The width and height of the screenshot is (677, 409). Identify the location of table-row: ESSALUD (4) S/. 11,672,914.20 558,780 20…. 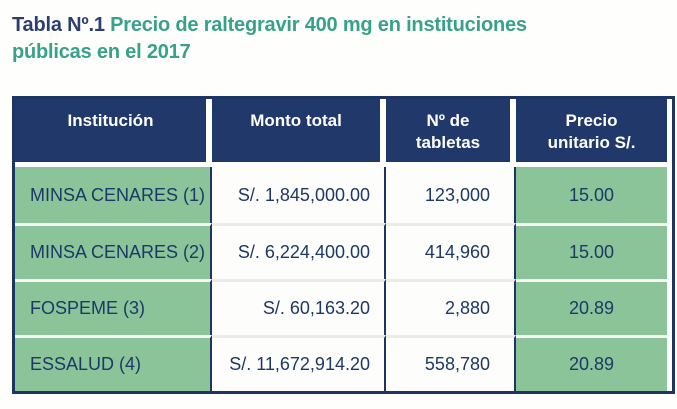
(343, 363).